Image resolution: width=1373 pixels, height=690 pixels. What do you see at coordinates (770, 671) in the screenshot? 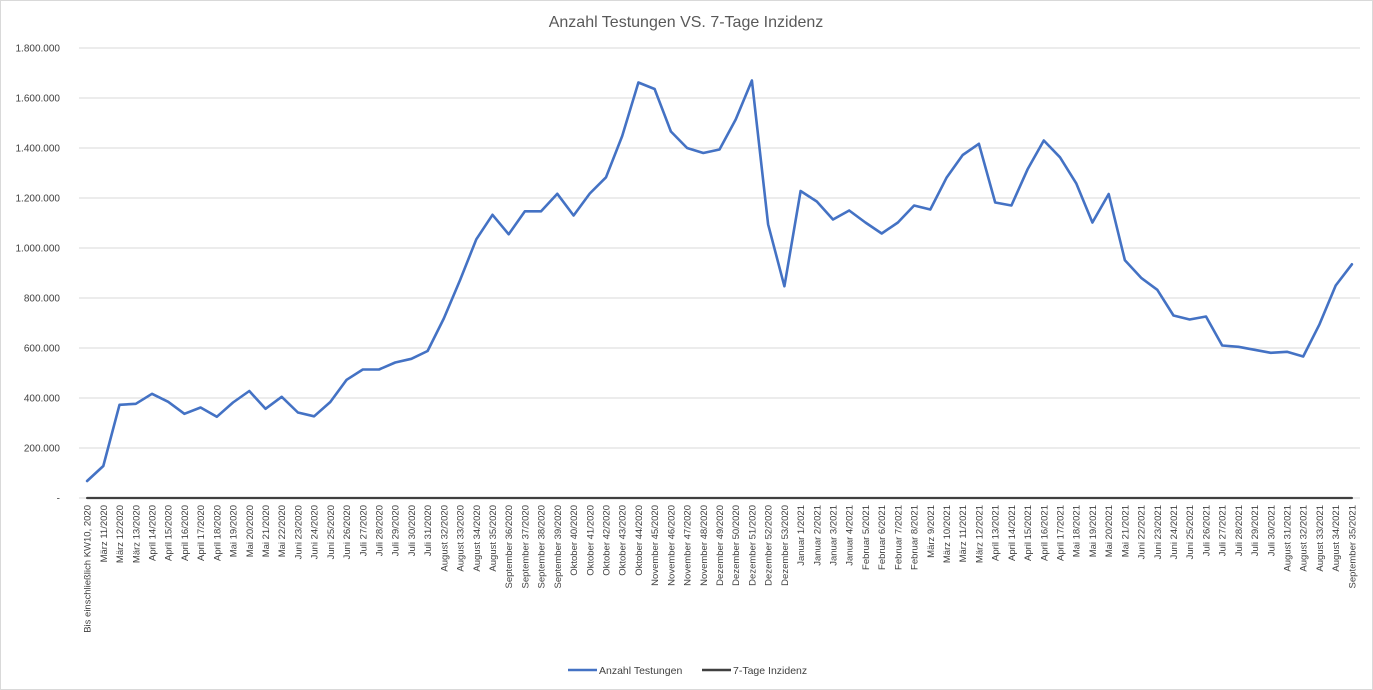
I see `legend-label-1: 7-Tage Inzidenz` at bounding box center [770, 671].